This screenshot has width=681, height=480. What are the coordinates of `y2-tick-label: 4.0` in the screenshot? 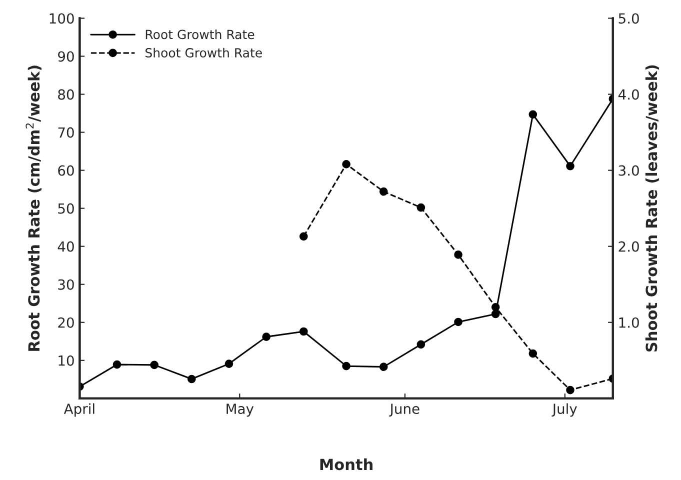 It's located at (628, 94).